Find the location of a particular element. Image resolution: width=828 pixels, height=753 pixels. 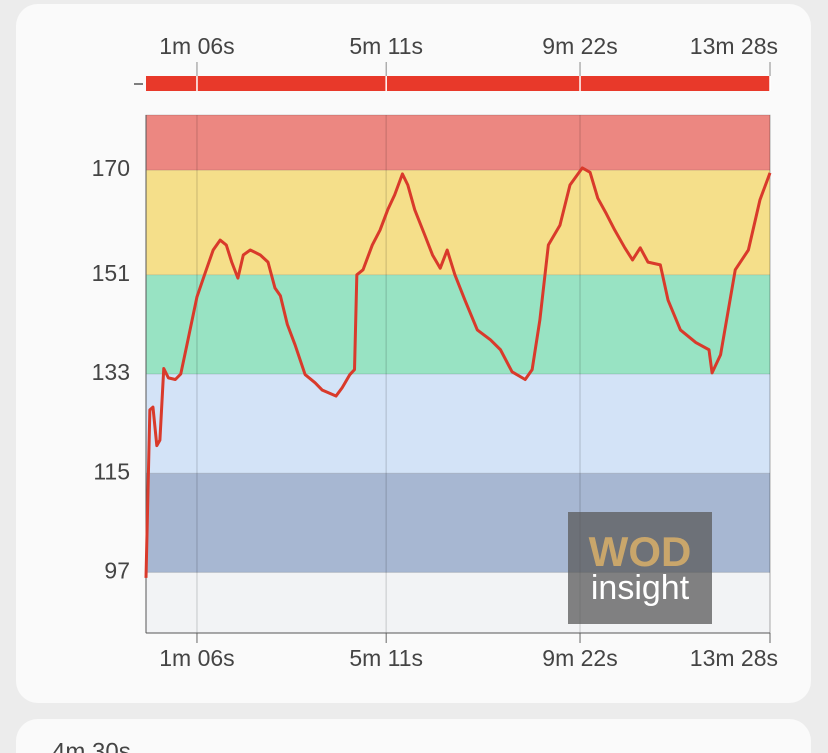

y-tick-label: 151 is located at coordinates (111, 273).